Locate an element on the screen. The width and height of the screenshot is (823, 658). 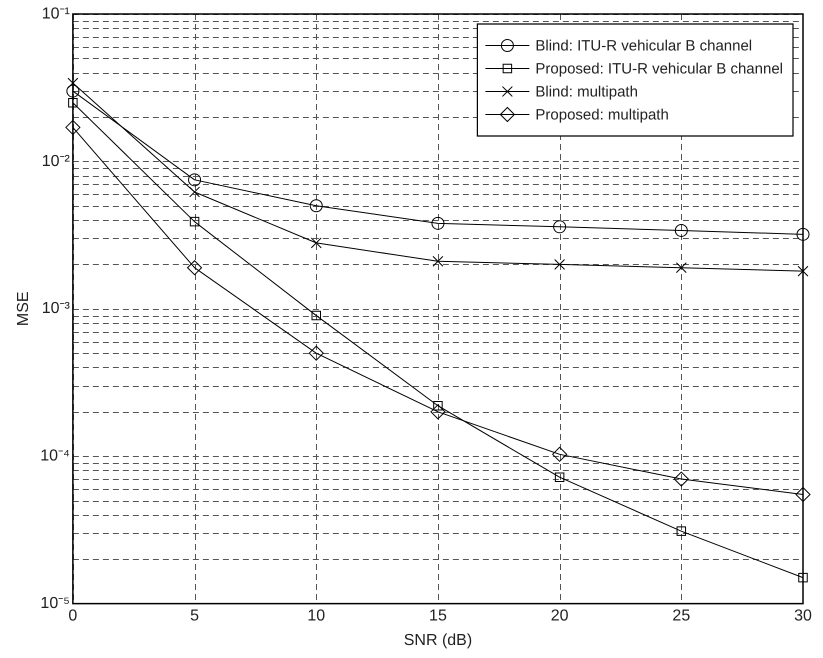
y-tick-label: 10⁻³ is located at coordinates (56, 309).